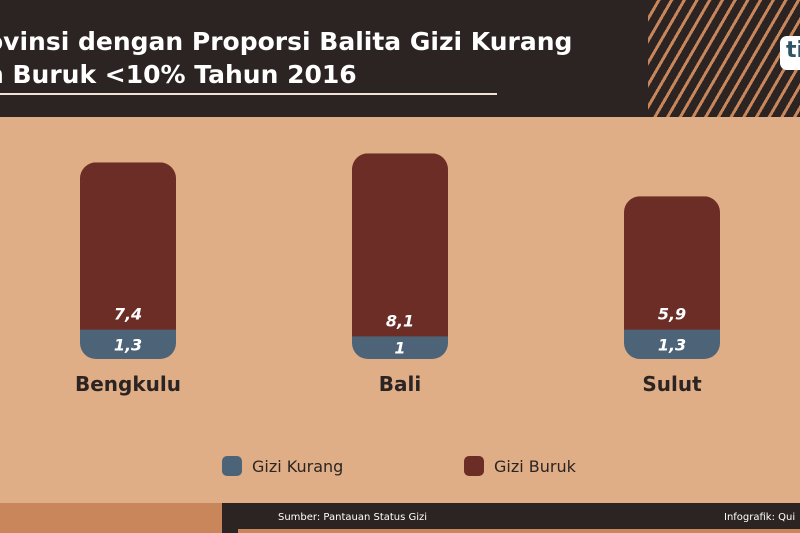 This screenshot has height=533, width=800. What do you see at coordinates (353, 517) in the screenshot?
I see `source-text: Sumber: Pantauan Status Gizi` at bounding box center [353, 517].